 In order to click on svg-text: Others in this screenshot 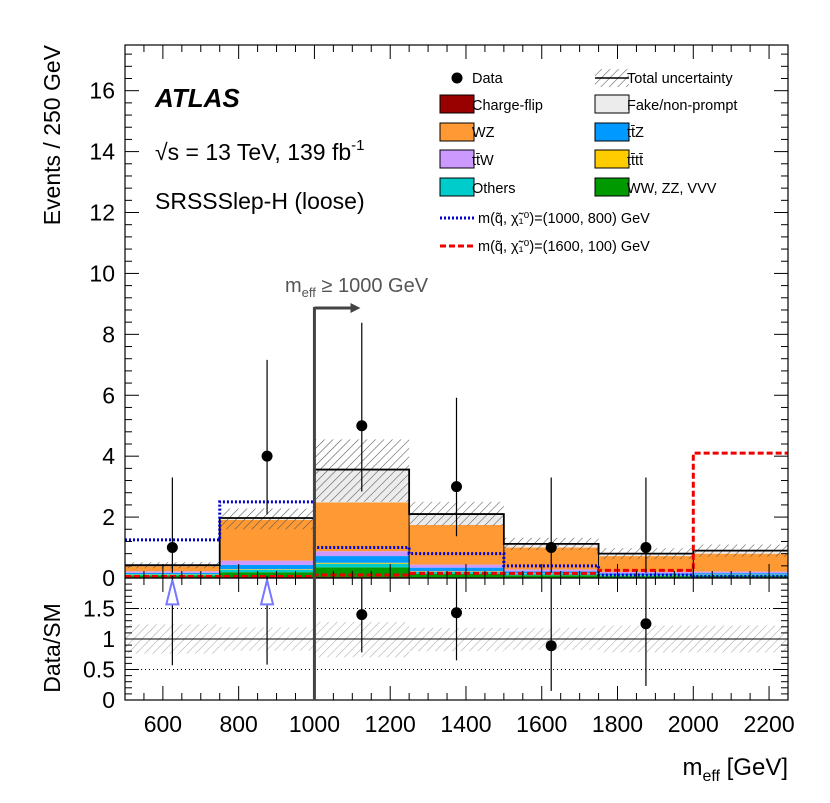, I will do `click(494, 189)`.